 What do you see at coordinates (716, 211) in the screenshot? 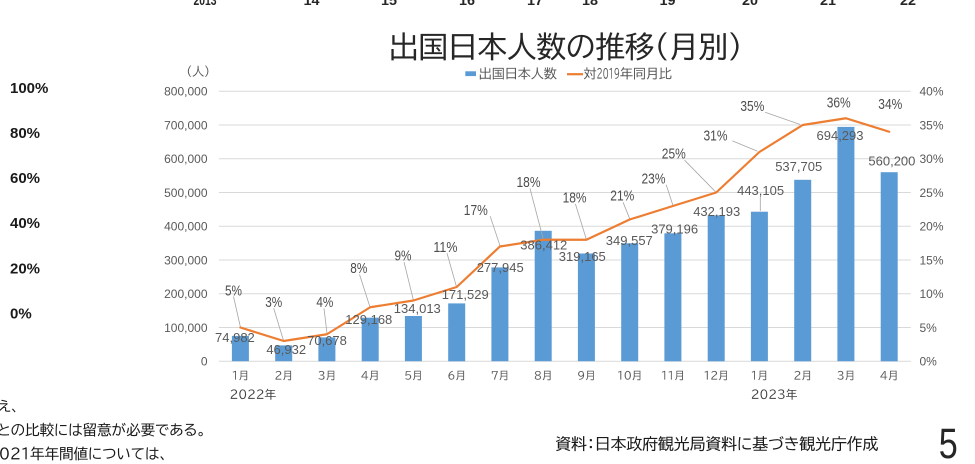
I see `svg-text: 432,193` at bounding box center [716, 211].